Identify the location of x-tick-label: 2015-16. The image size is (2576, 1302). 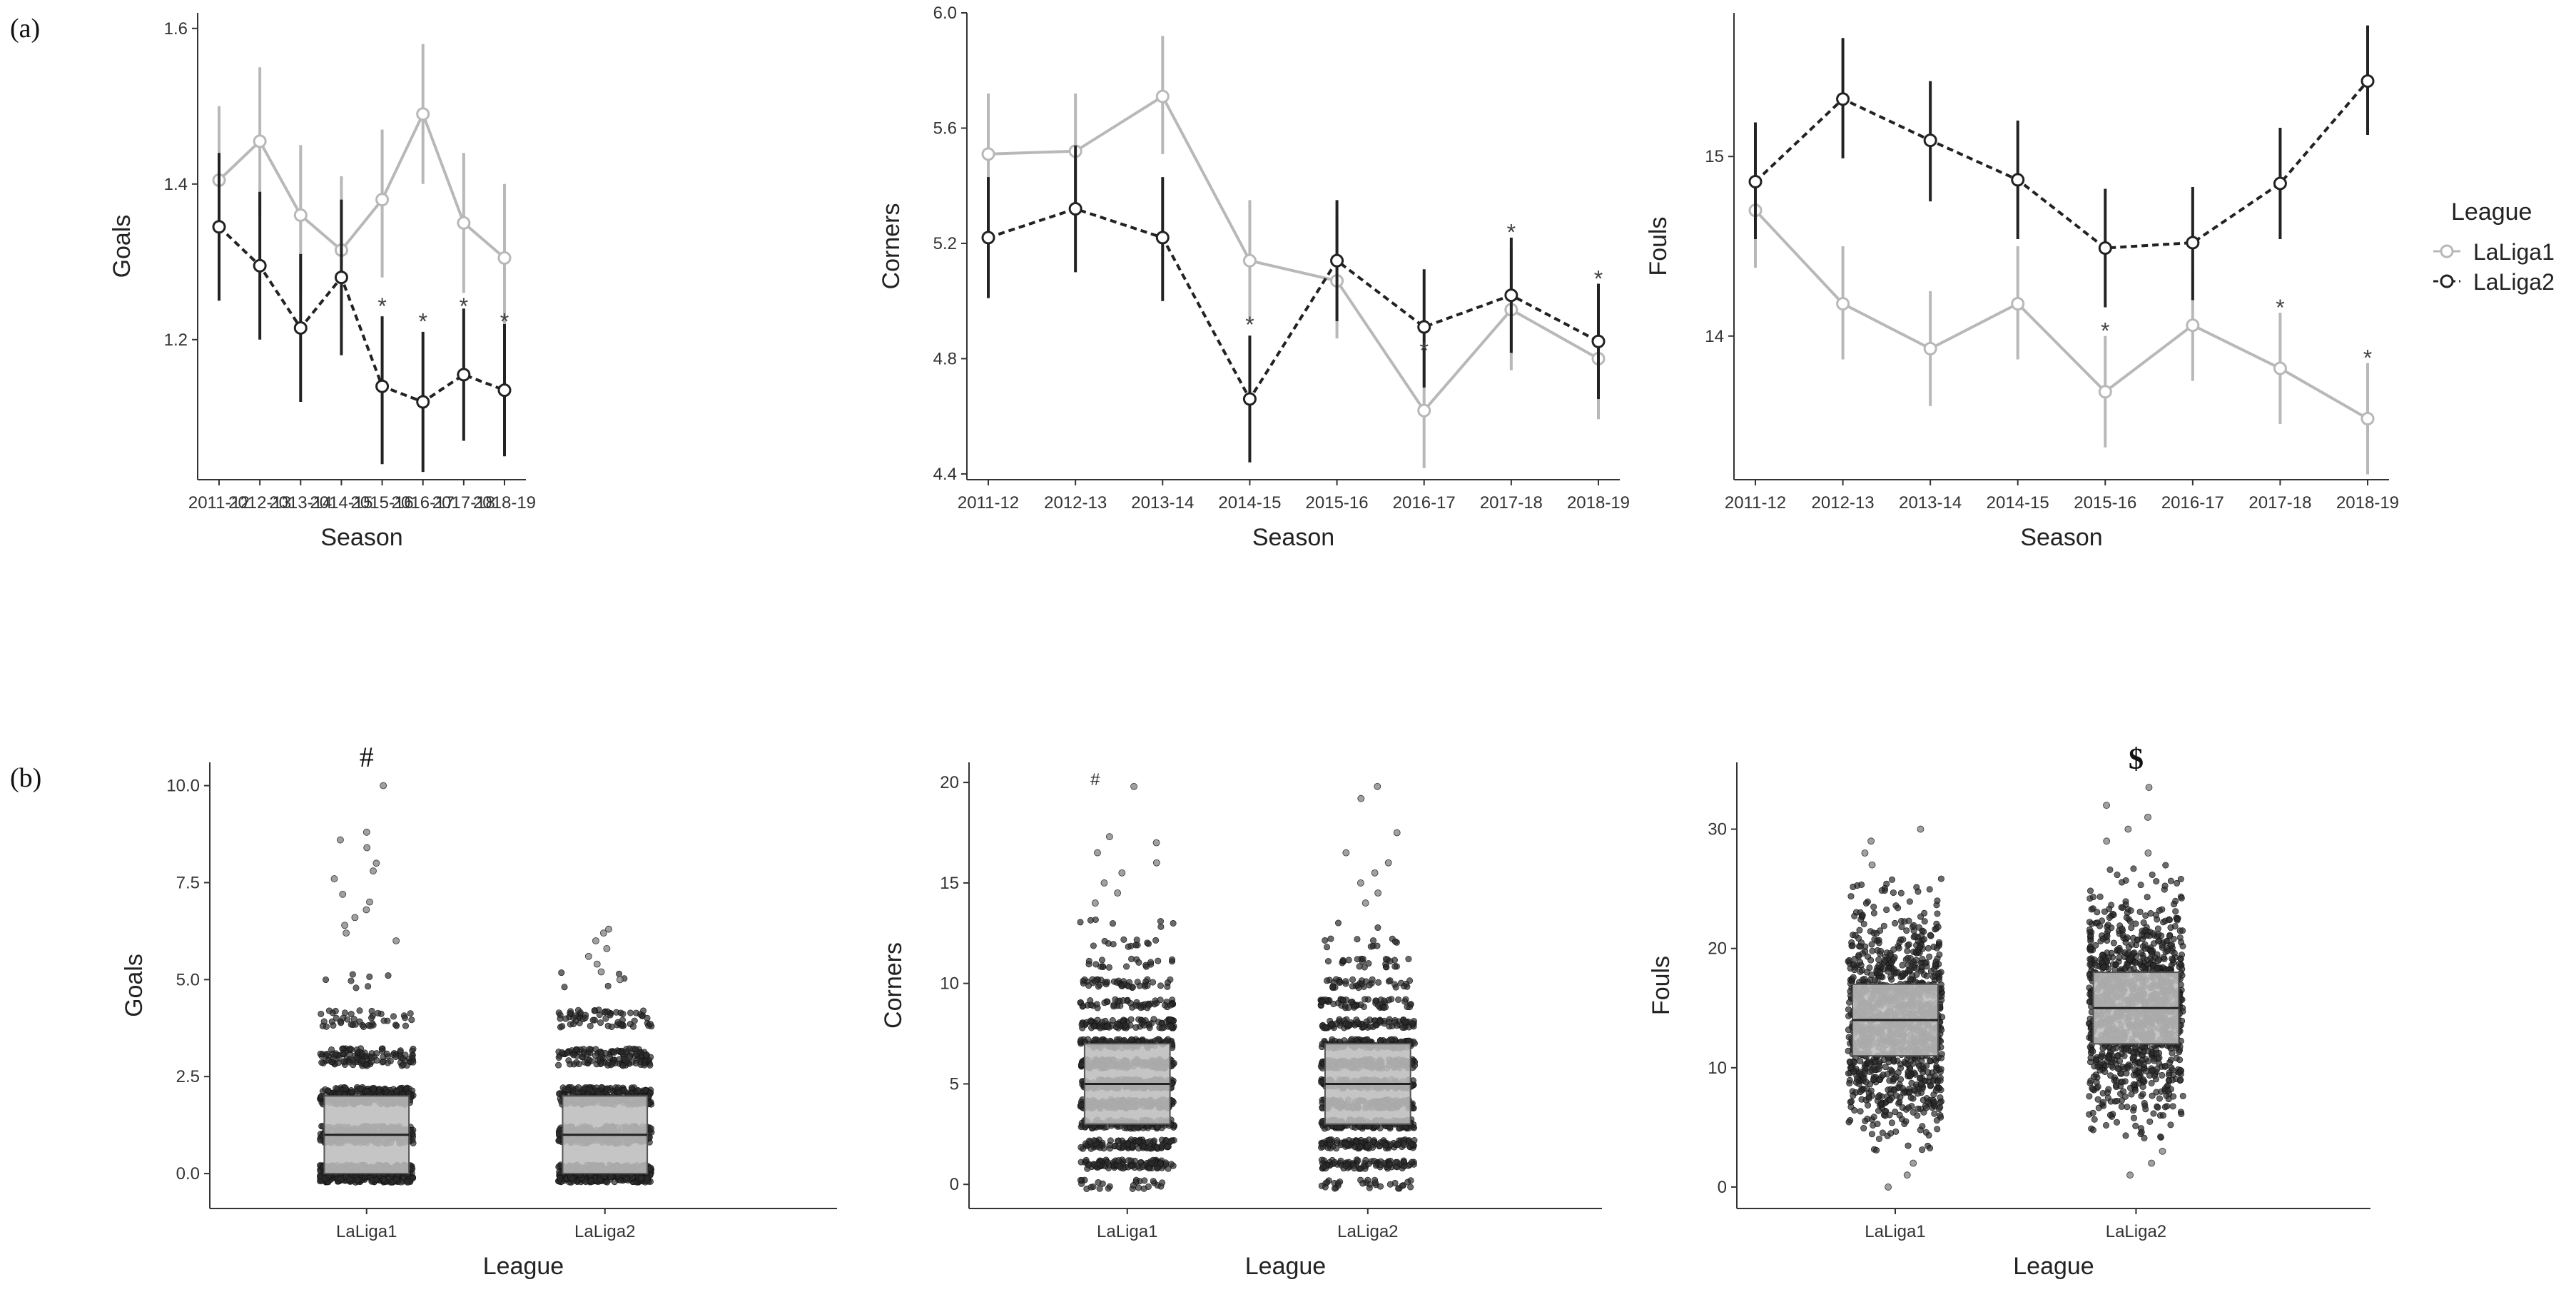
(382, 503).